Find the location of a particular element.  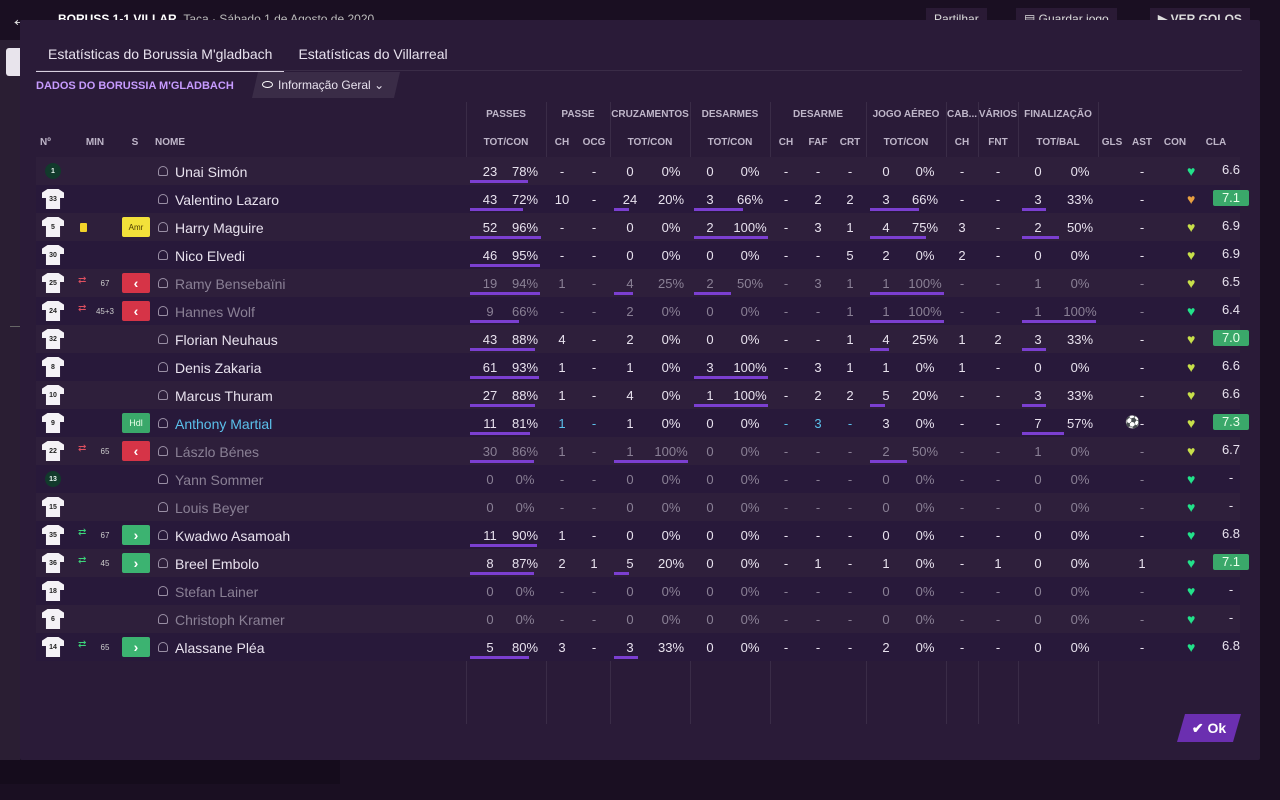

column-header: CRT is located at coordinates (850, 142).